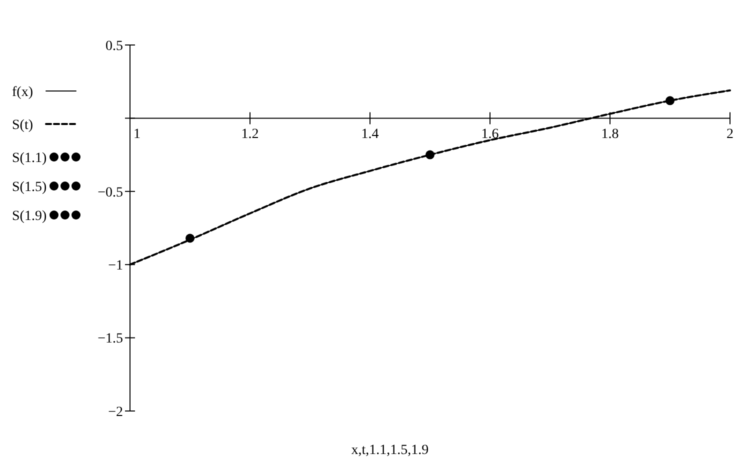  Describe the element at coordinates (115, 266) in the screenshot. I see `y-tick-label: −1` at that location.